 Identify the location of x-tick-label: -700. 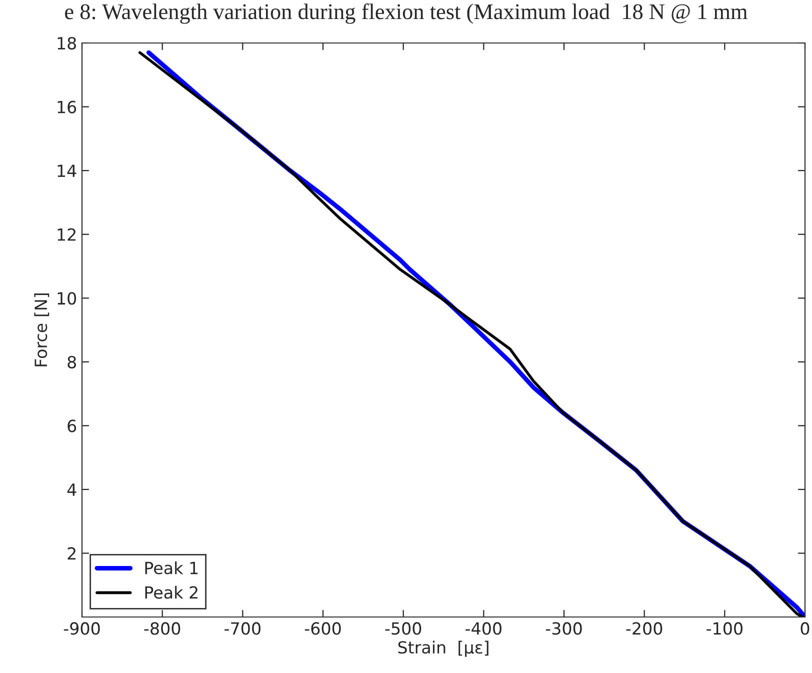
(242, 628).